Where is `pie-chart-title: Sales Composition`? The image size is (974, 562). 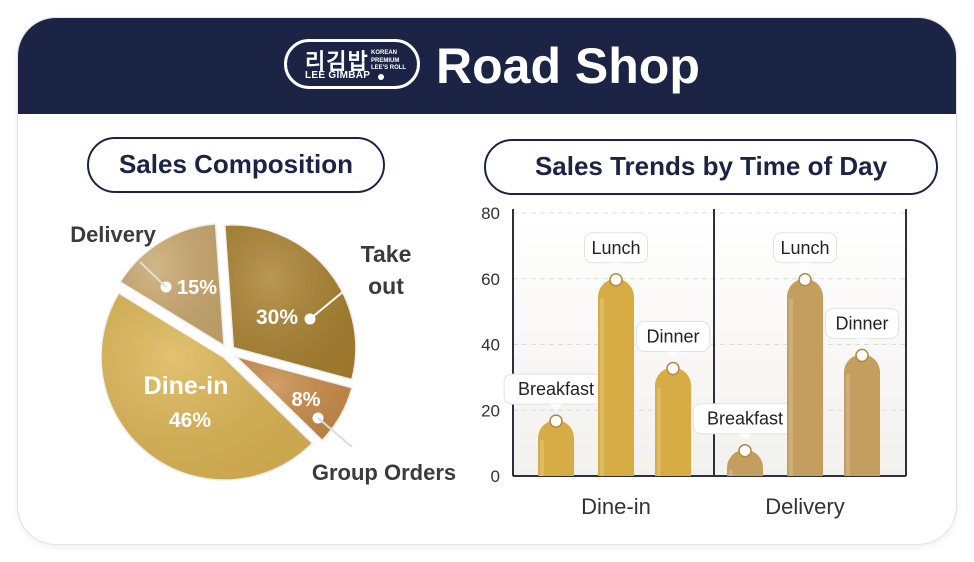 pie-chart-title: Sales Composition is located at coordinates (236, 165).